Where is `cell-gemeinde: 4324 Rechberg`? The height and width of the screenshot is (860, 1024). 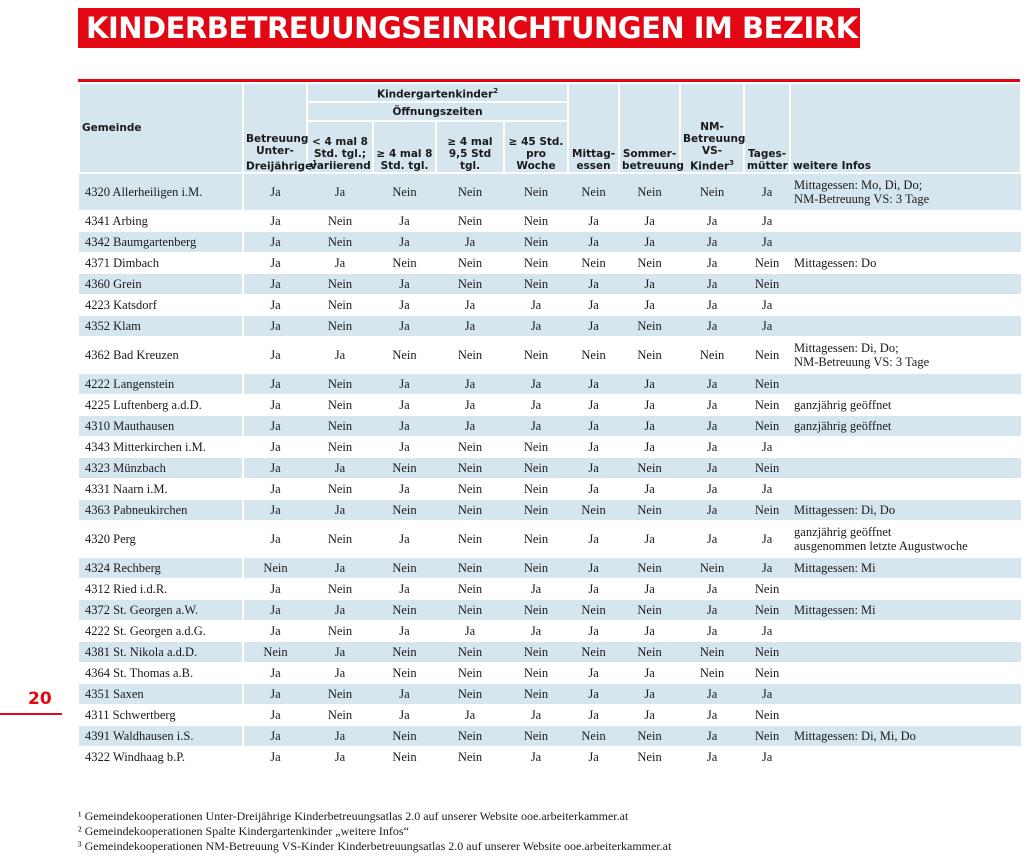 cell-gemeinde: 4324 Rechberg is located at coordinates (161, 568).